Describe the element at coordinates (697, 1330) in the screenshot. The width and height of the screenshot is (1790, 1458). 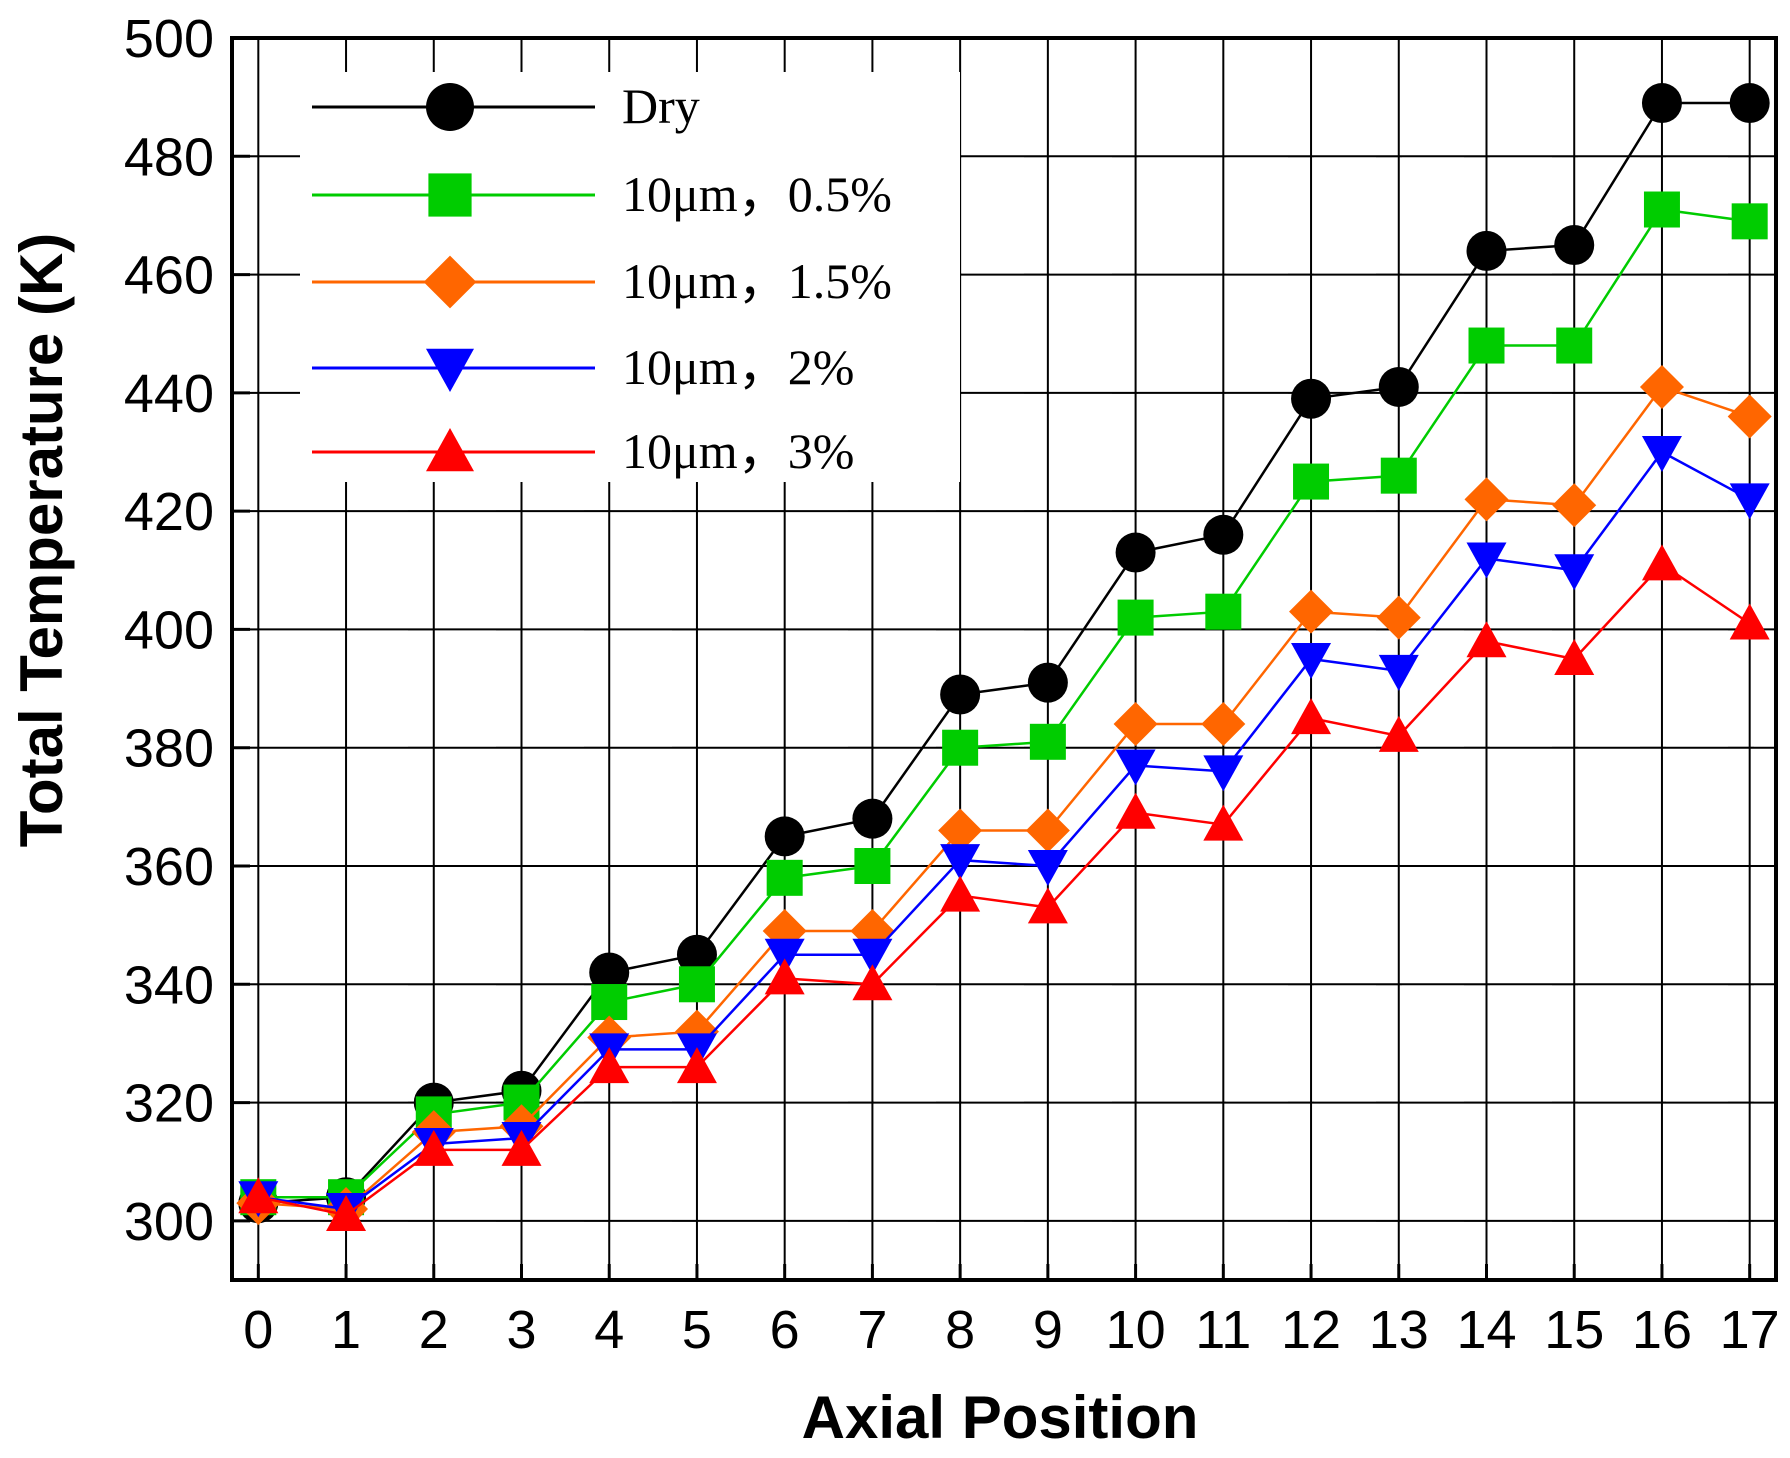
I see `x-tick-label: 5` at that location.